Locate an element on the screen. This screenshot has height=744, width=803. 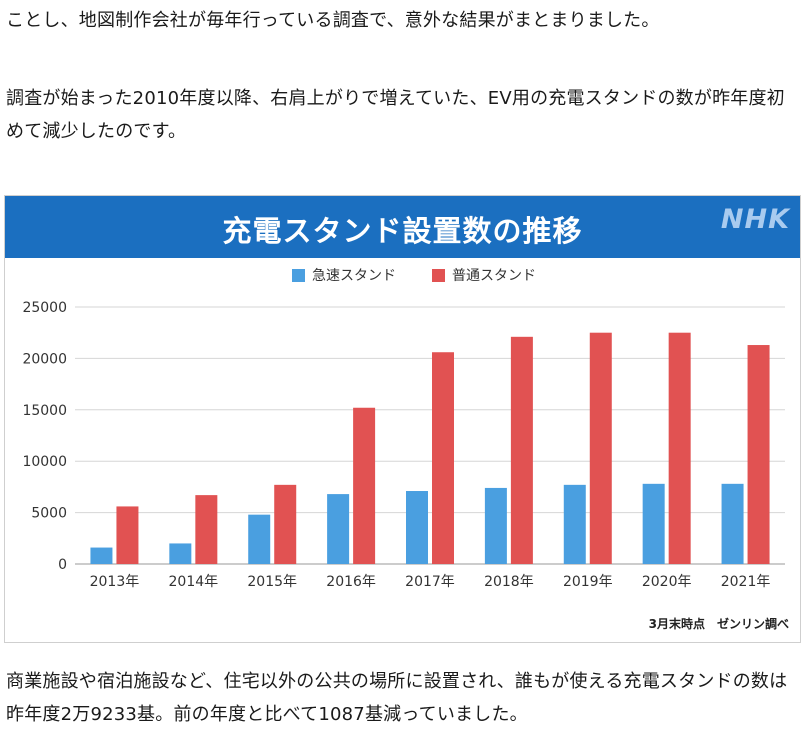
intro-paragraph: ことし、地図制作会社が毎年行っている調査で、意外な結果がまとまりました。 is located at coordinates (333, 20).